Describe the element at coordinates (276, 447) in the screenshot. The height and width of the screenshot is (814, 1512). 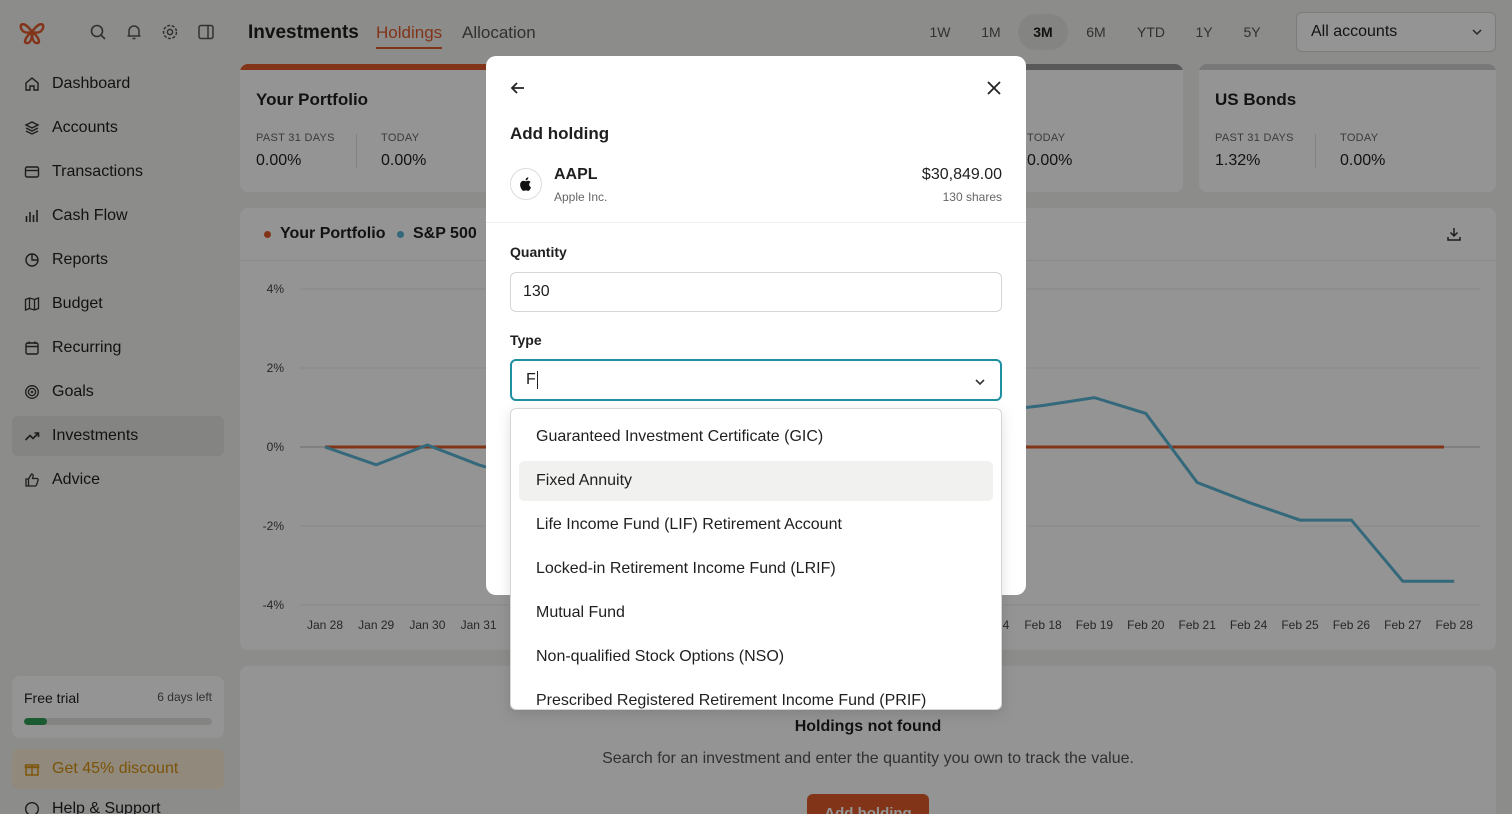
I see `y-tick-label: 0%` at that location.